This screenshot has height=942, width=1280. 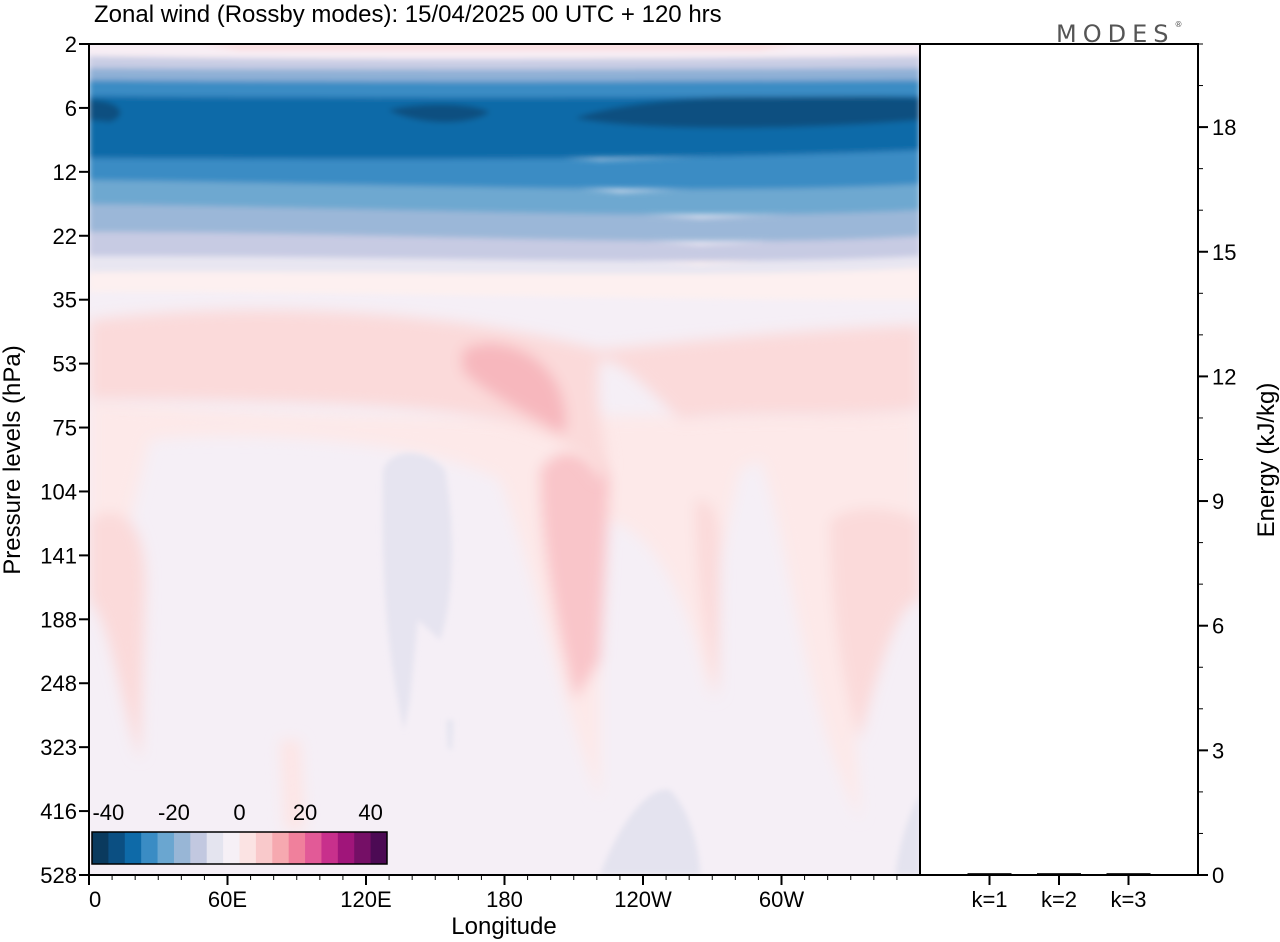 I want to click on y-tick-label: 22, so click(x=65, y=236).